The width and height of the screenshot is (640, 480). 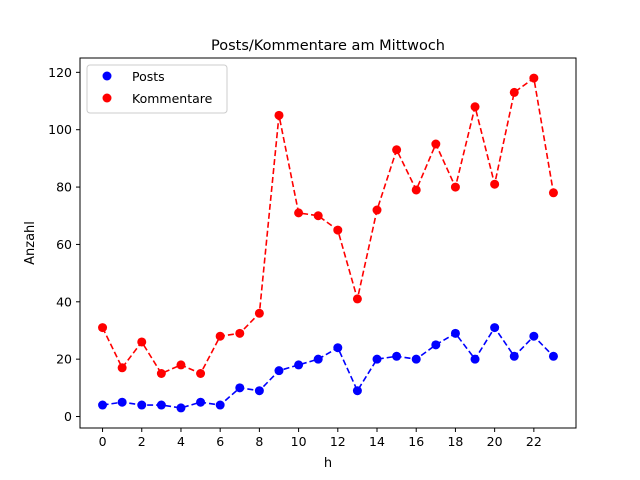 I want to click on legend-label-kommentare: Kommentare, so click(x=172, y=98).